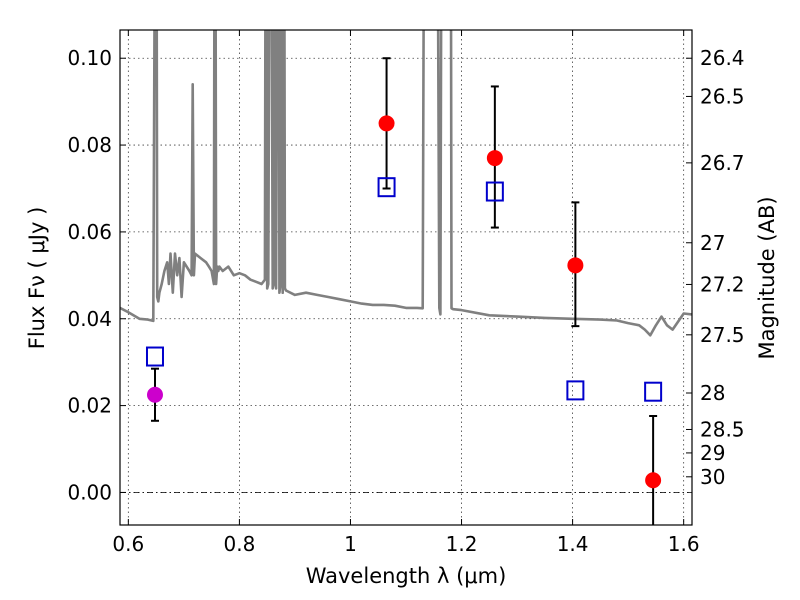  What do you see at coordinates (722, 163) in the screenshot?
I see `right-tick-label: 26.7` at bounding box center [722, 163].